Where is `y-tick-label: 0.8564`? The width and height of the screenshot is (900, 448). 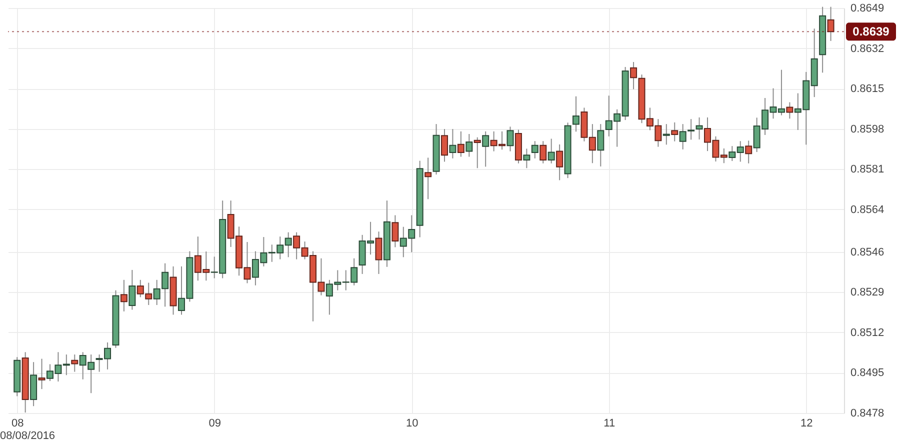
y-tick-label: 0.8564 is located at coordinates (867, 210).